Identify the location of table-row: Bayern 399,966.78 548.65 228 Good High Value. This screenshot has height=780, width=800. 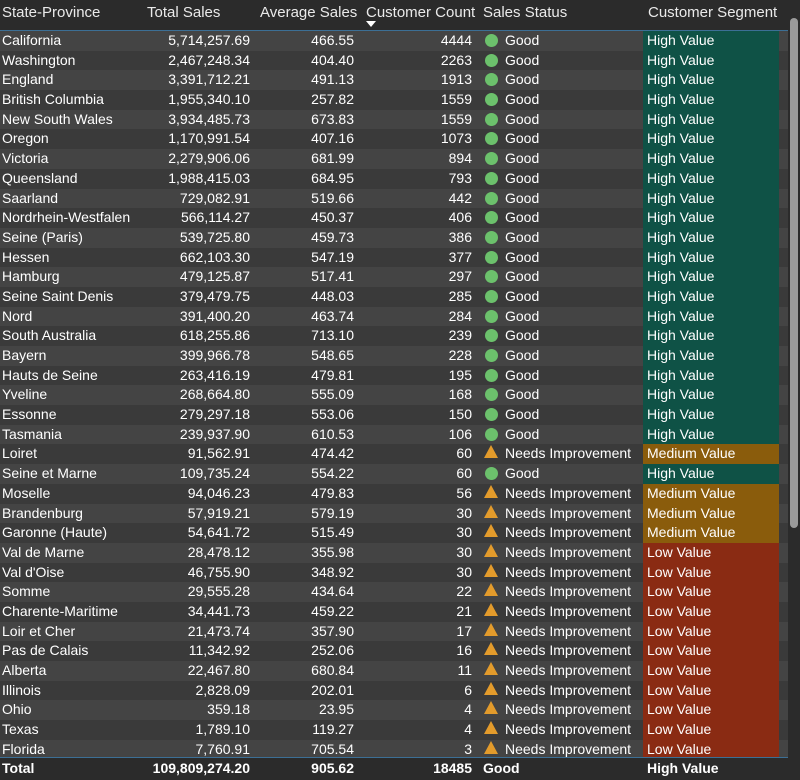
(394, 356).